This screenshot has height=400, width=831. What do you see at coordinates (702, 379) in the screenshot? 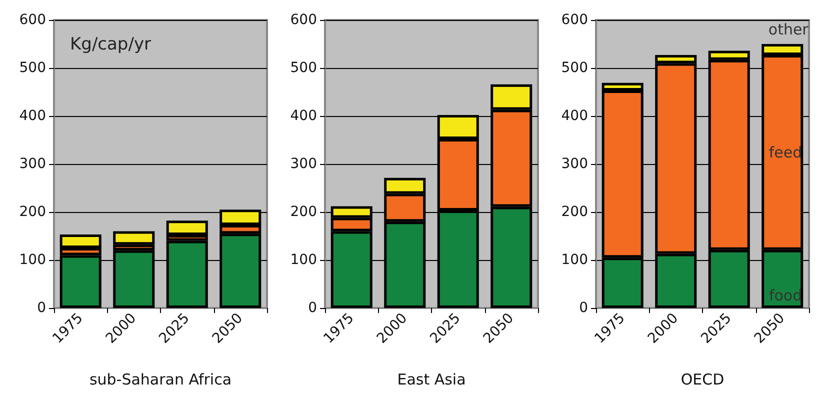
I see `x-axis-title: OECD` at bounding box center [702, 379].